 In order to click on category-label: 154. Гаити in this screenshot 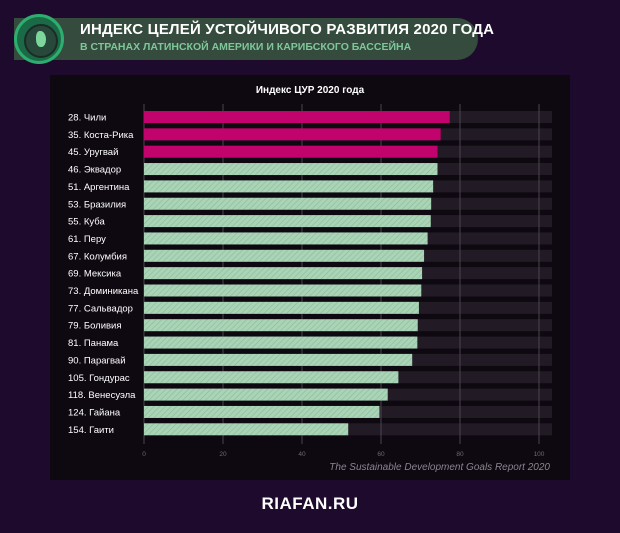, I will do `click(91, 430)`.